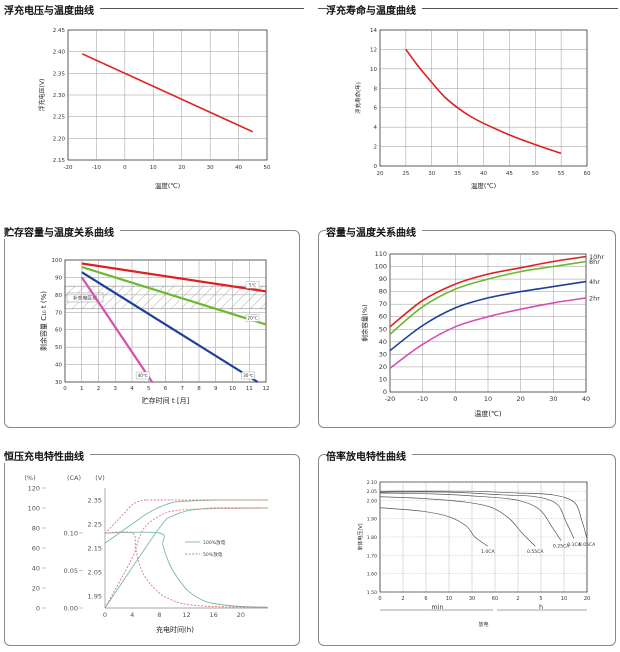 The height and width of the screenshot is (652, 620). Describe the element at coordinates (574, 545) in the screenshot. I see `series-label: 0.1CA` at that location.